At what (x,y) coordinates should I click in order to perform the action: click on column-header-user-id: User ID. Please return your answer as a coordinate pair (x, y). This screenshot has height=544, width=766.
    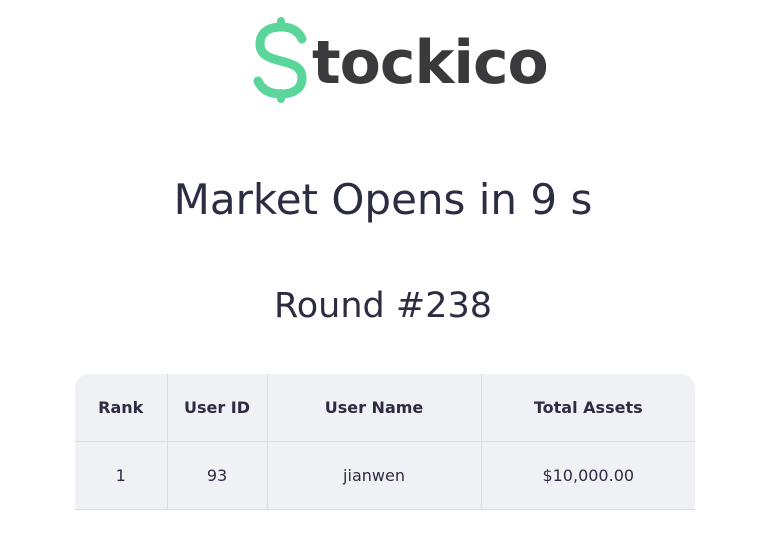
    Looking at the image, I should click on (217, 408).